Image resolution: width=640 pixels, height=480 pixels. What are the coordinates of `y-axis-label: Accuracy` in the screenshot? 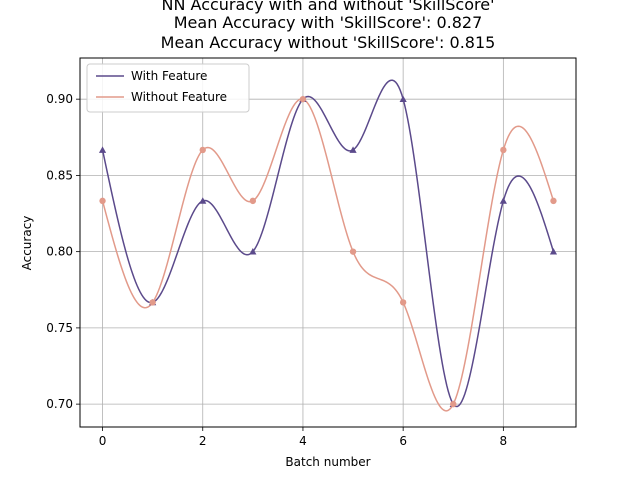 It's located at (27, 243).